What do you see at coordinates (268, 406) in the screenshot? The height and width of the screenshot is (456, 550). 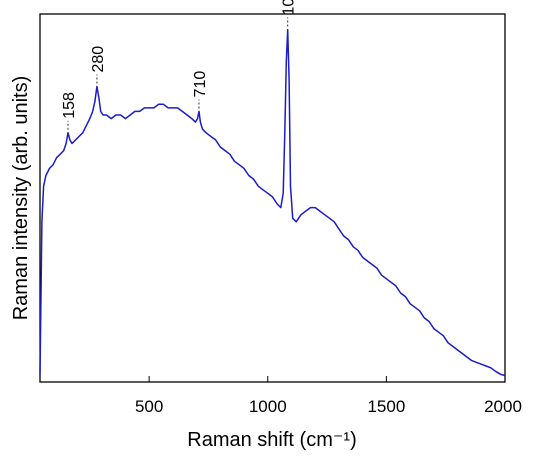 I see `x-tick-label: 1000` at bounding box center [268, 406].